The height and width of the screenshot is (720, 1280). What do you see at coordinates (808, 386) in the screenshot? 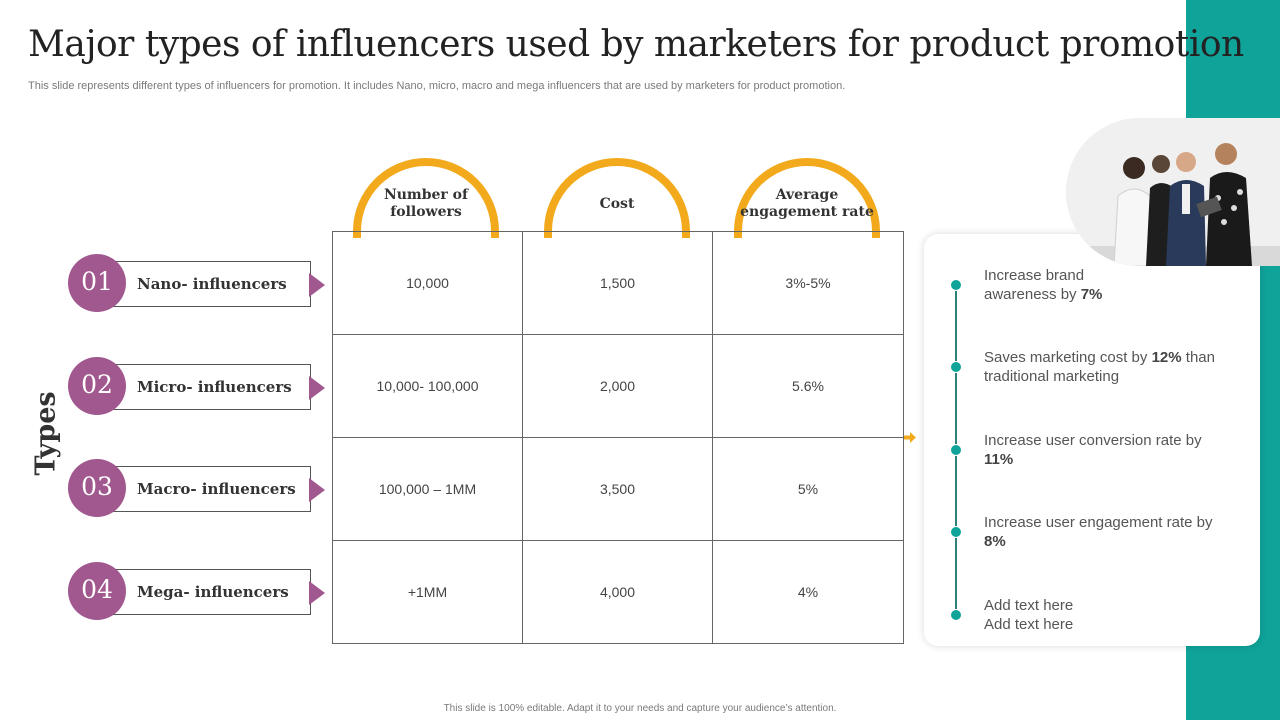
I see `table-cell: 5.6%` at bounding box center [808, 386].